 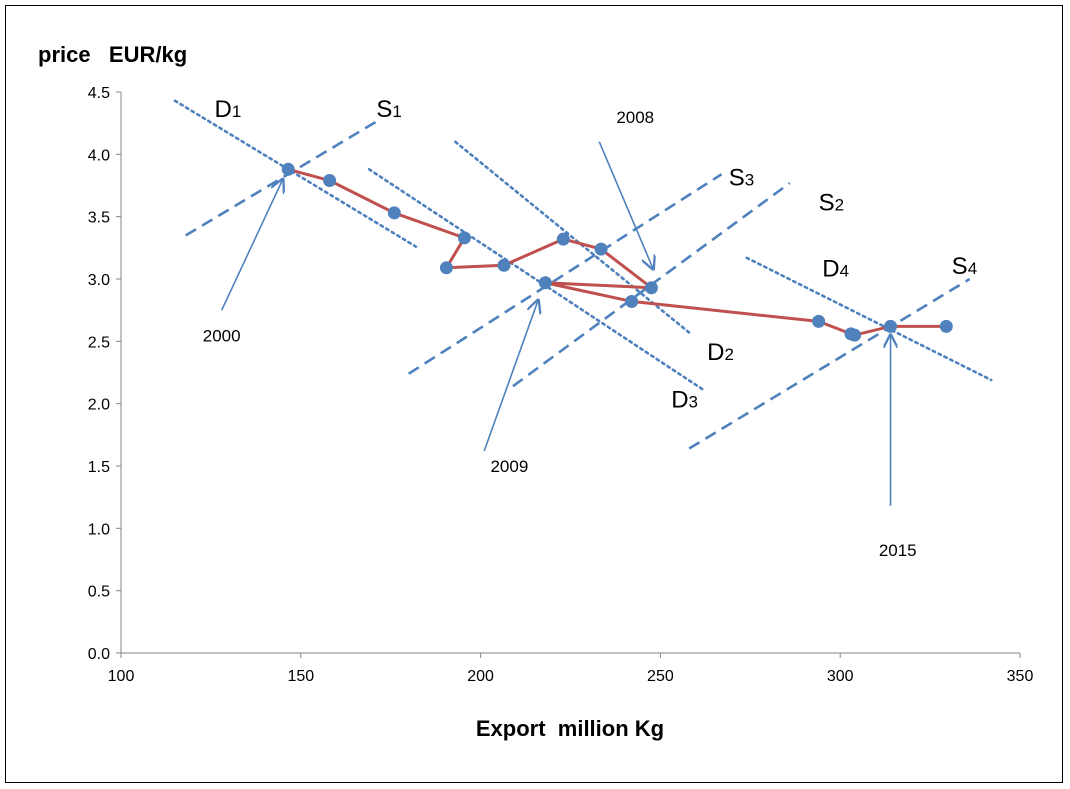 What do you see at coordinates (570, 728) in the screenshot?
I see `x-axis-title: Export million Kg` at bounding box center [570, 728].